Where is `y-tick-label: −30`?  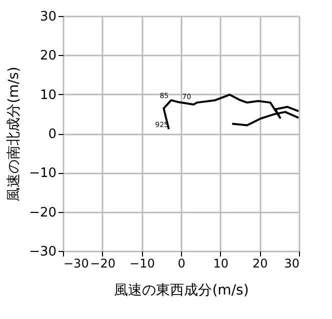 y-tick-label: −30 is located at coordinates (42, 252).